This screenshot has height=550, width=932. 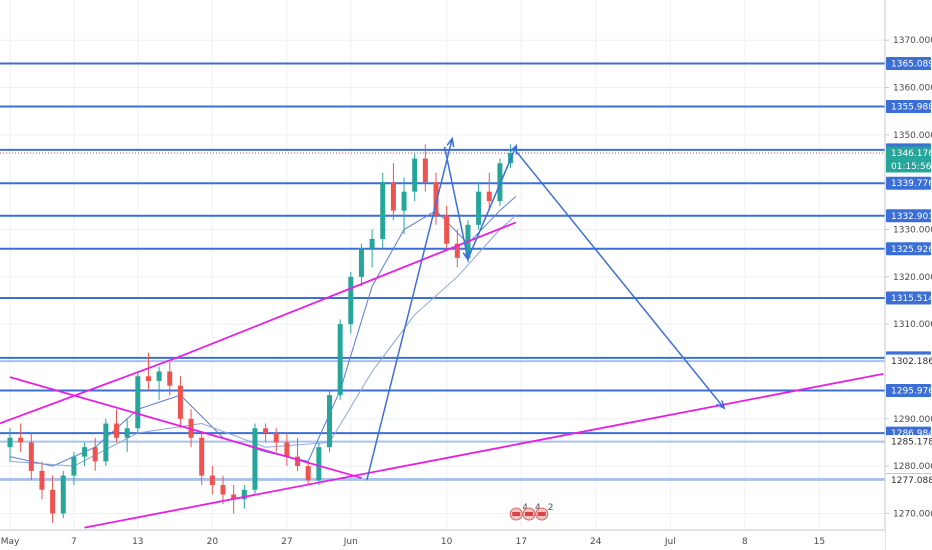 I want to click on x-tick-label: Jul, so click(x=670, y=542).